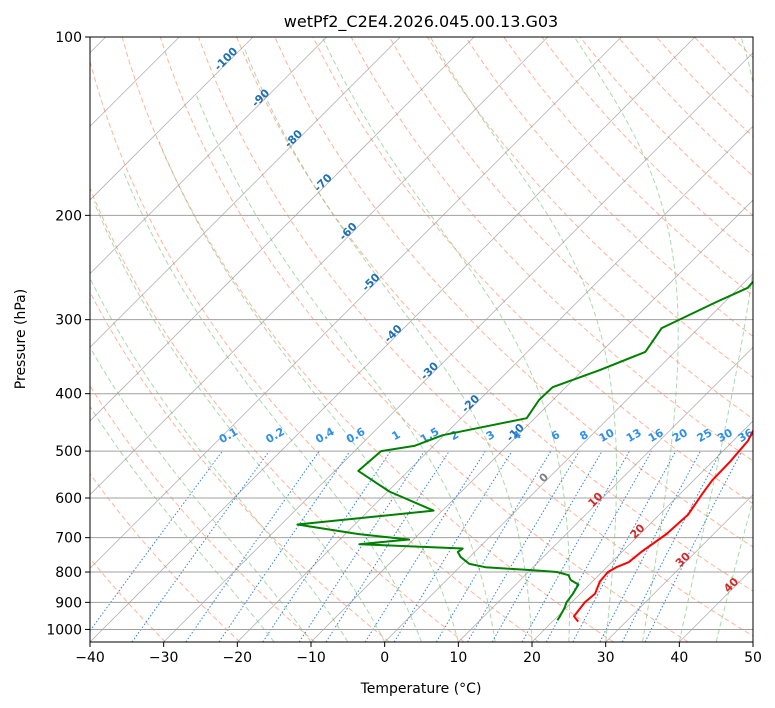 Image resolution: width=775 pixels, height=708 pixels. What do you see at coordinates (418, 654) in the screenshot?
I see `x-axis: −40 −30 −20 −10 0 10 20 30 40 50` at bounding box center [418, 654].